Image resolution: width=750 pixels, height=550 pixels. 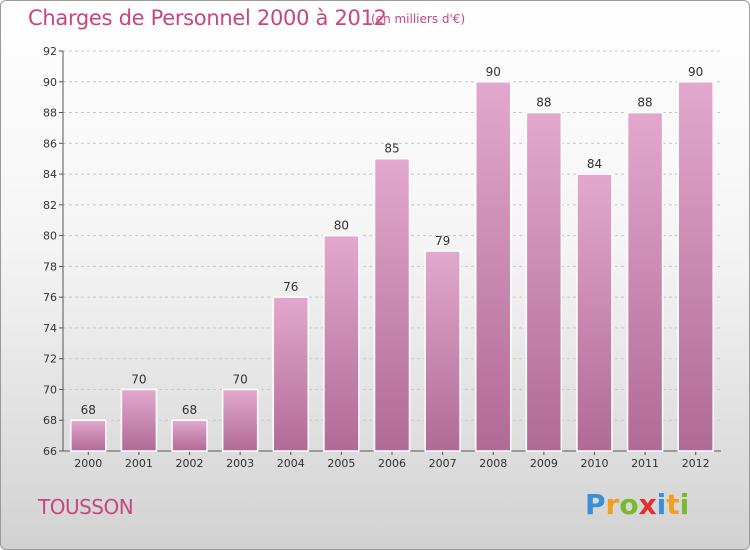 I want to click on y-tick-label: 84, so click(x=50, y=174).